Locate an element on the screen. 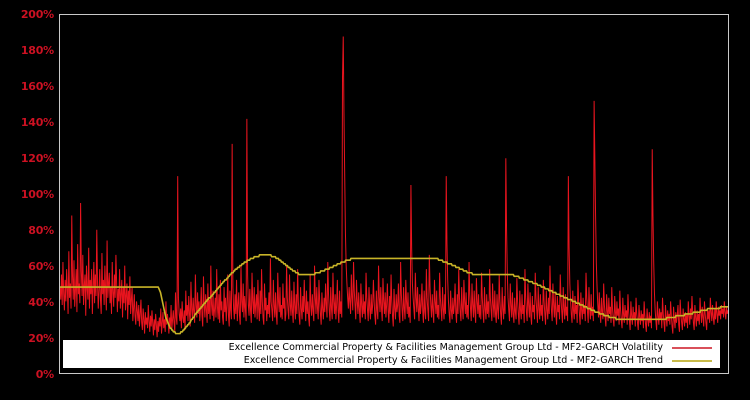 The image size is (750, 400). y-tick-label-80: 80% is located at coordinates (41, 230).